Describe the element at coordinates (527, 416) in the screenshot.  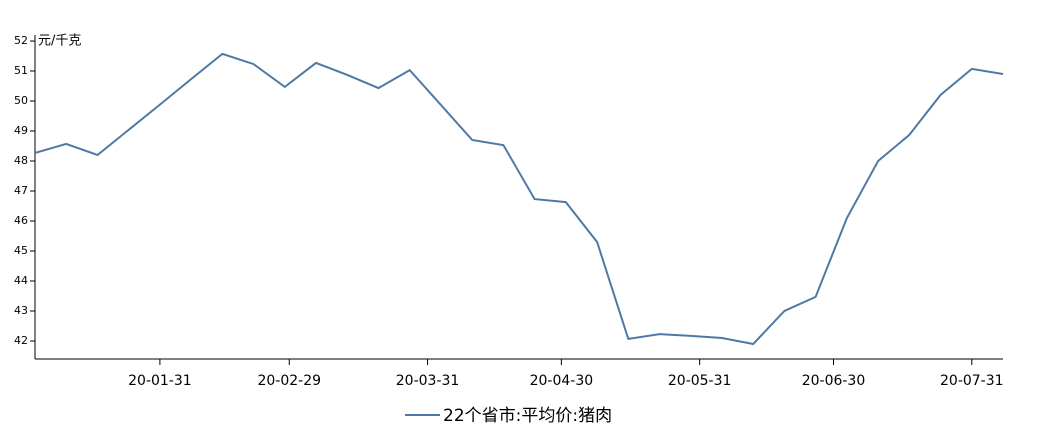
I see `legend-label: 22个省市:平均价:猪肉` at that location.